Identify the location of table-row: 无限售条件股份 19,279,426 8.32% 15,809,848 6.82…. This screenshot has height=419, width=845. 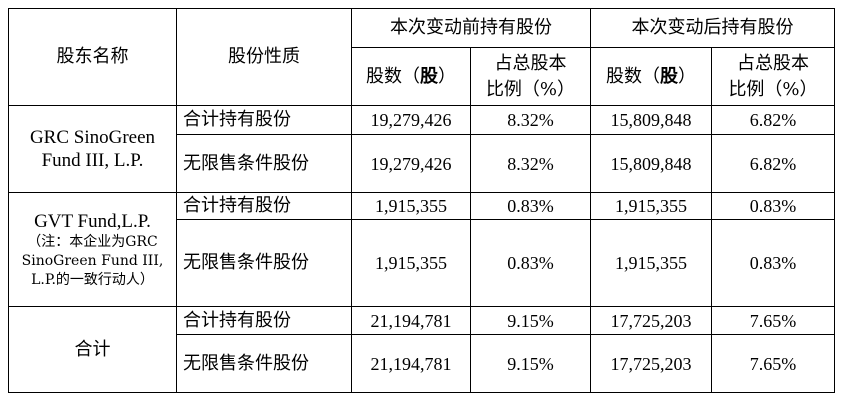
(422, 163).